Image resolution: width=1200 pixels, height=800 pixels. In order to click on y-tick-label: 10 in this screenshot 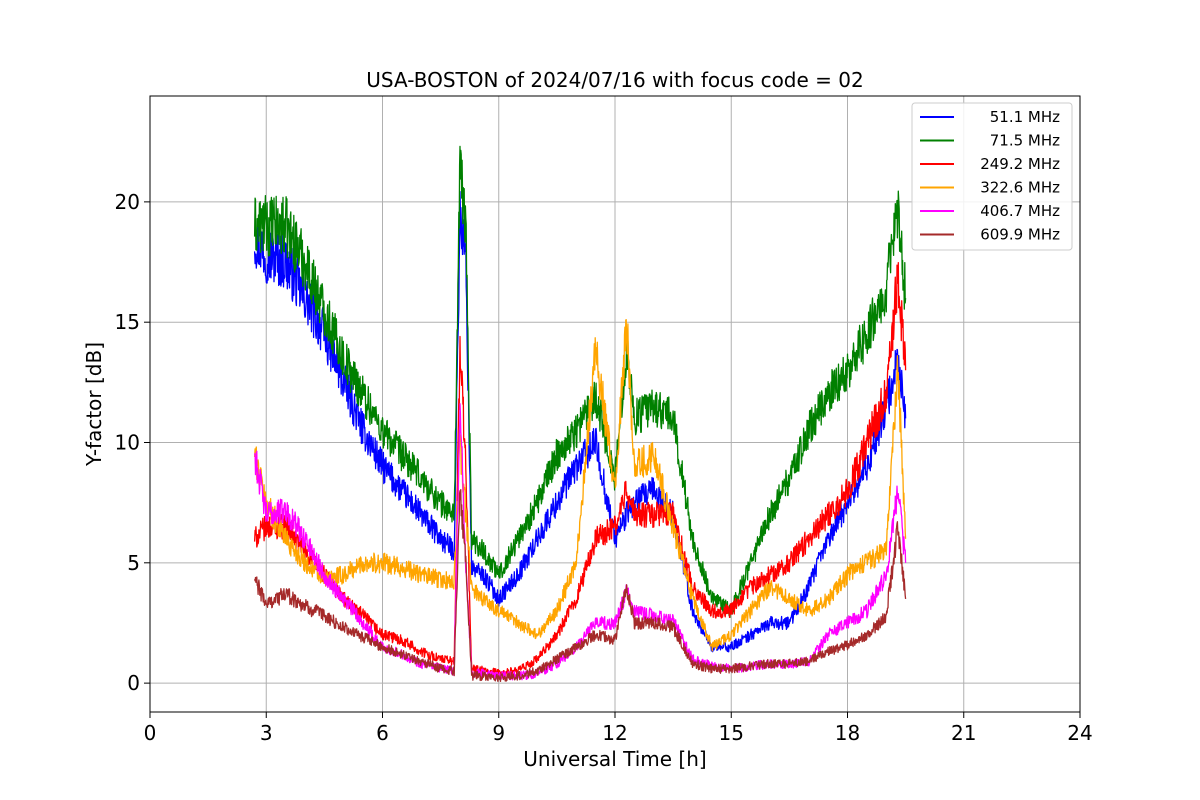, I will do `click(127, 443)`.